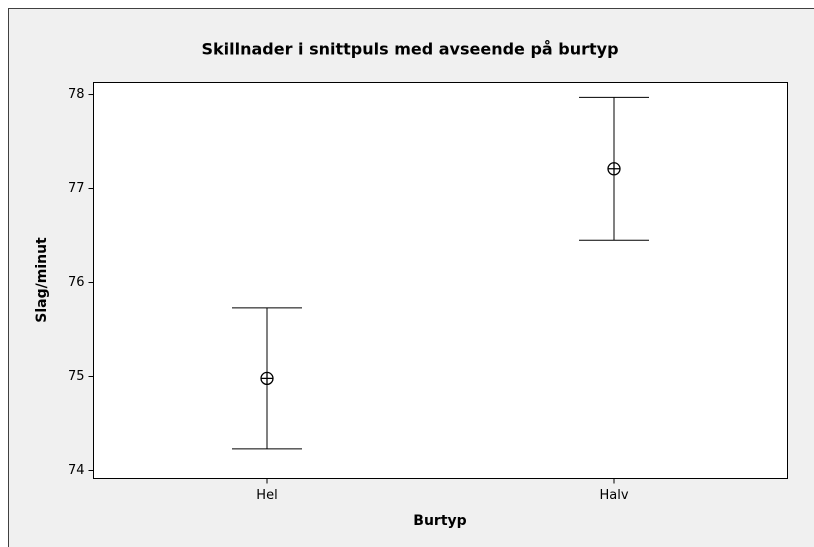  What do you see at coordinates (42, 280) in the screenshot?
I see `y-axis-label: Slag/minut` at bounding box center [42, 280].